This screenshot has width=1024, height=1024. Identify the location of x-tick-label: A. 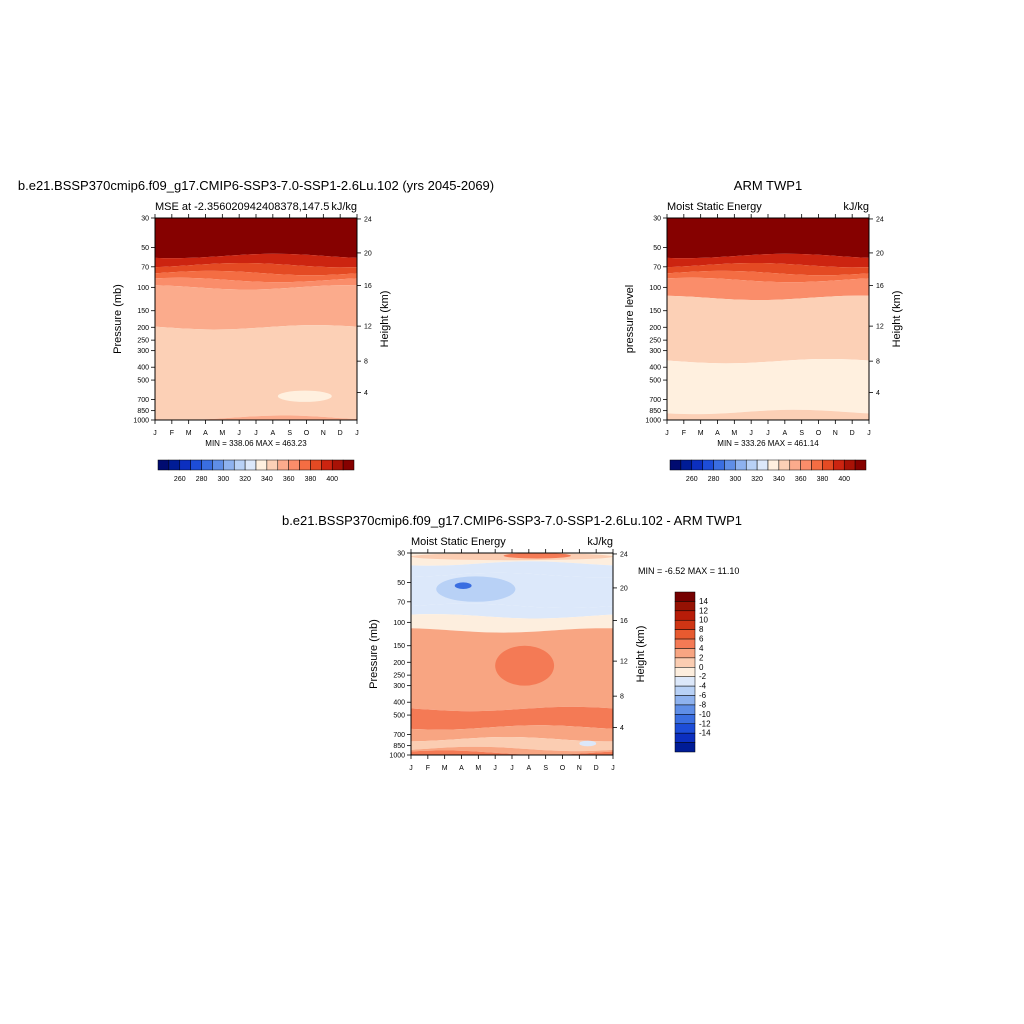
(717, 433).